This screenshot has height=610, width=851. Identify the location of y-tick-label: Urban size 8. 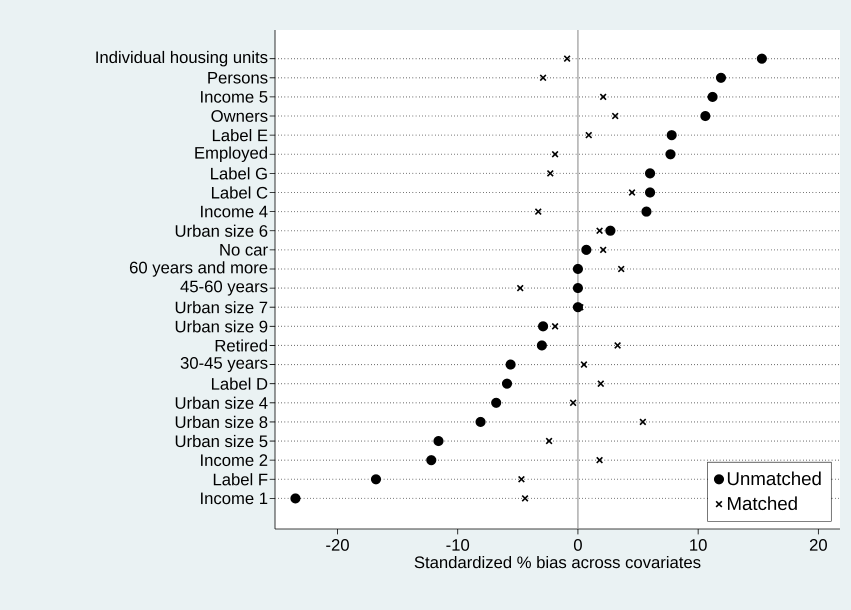
(222, 422).